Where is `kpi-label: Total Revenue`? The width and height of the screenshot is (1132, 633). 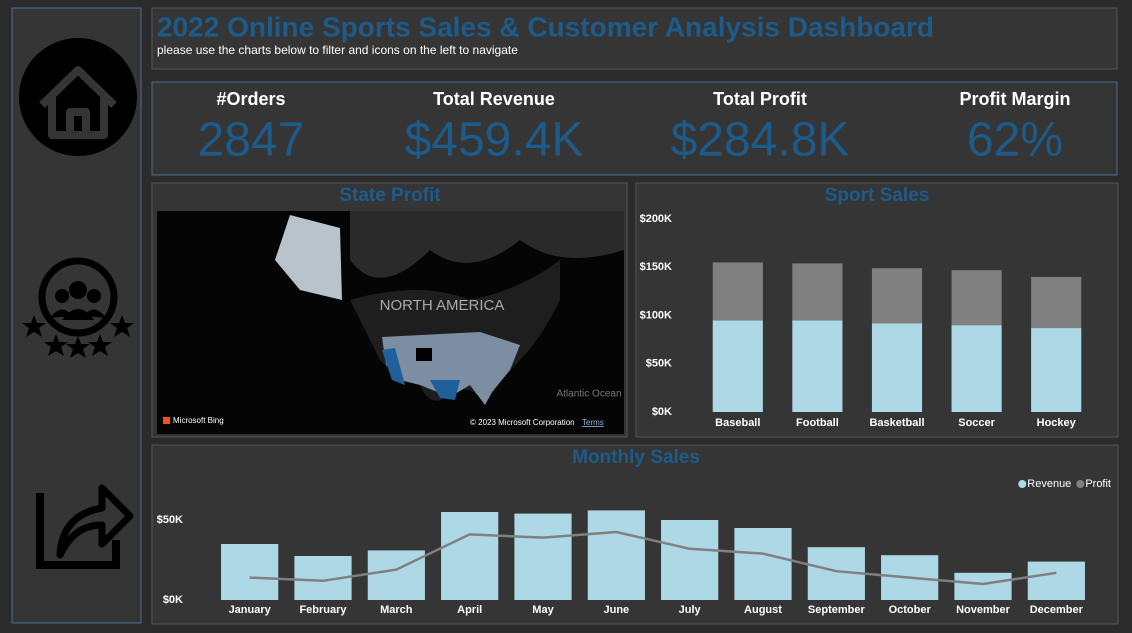 kpi-label: Total Revenue is located at coordinates (494, 99).